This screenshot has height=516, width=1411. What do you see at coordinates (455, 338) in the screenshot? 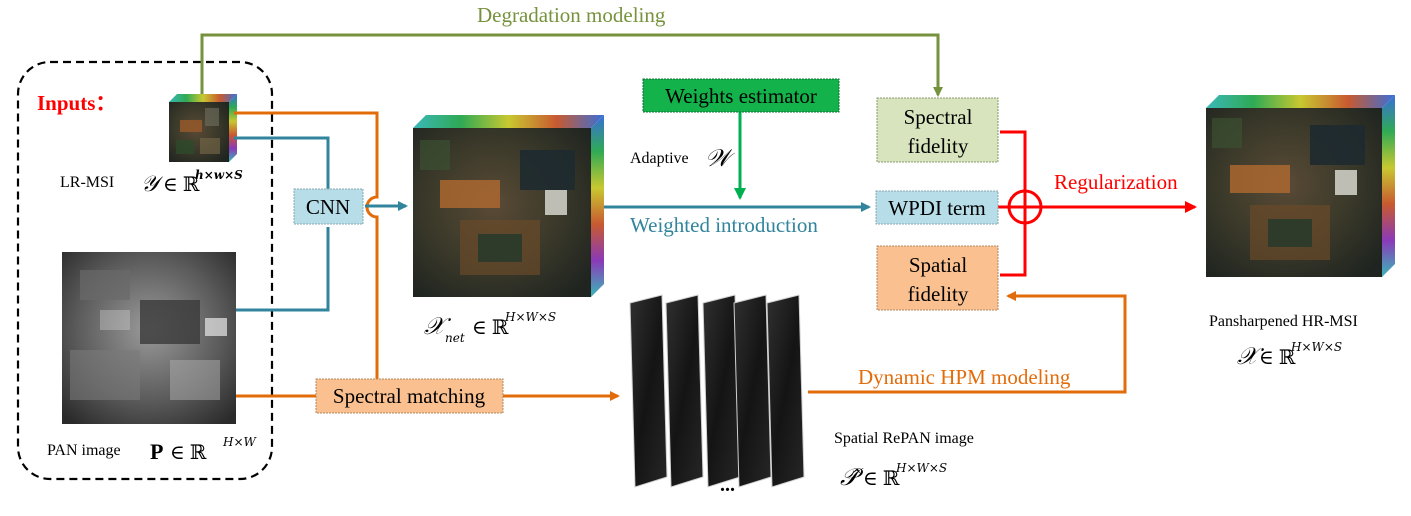
I see `xnet-subscript: net` at bounding box center [455, 338].